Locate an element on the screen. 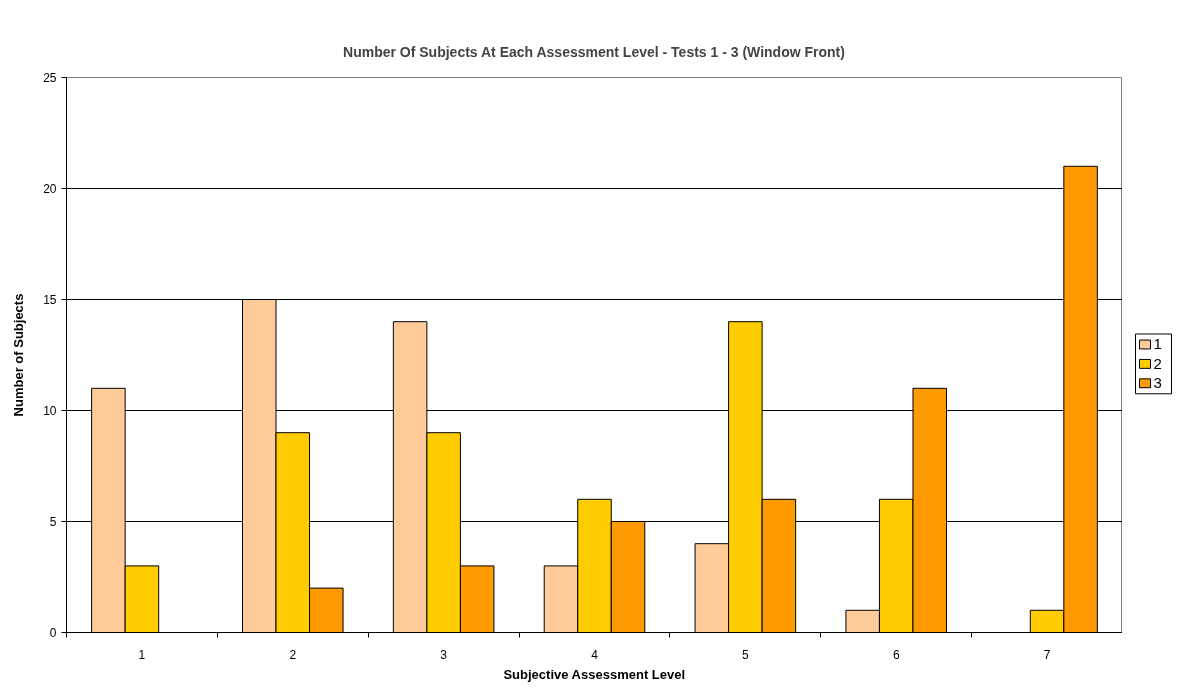  x-tick-label: 5 is located at coordinates (746, 654).